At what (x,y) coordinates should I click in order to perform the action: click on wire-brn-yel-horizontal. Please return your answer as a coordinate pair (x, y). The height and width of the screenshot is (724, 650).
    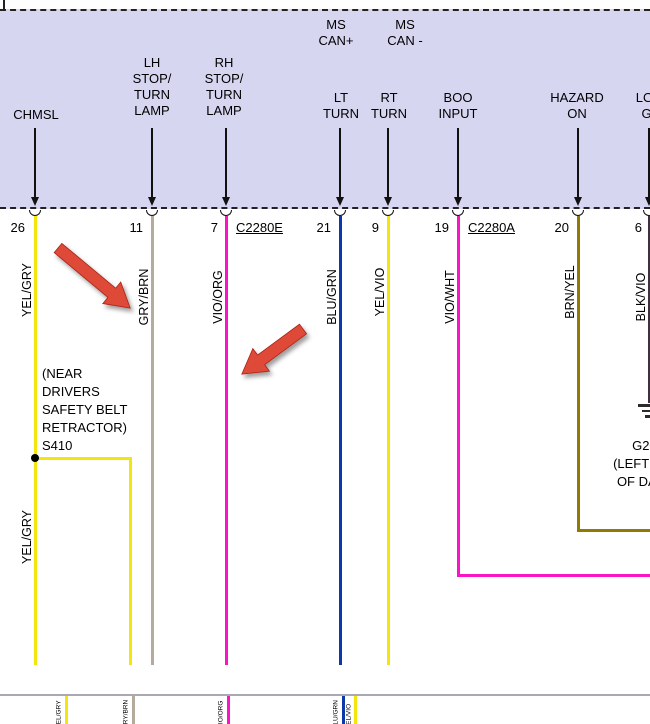
    Looking at the image, I should click on (613, 530).